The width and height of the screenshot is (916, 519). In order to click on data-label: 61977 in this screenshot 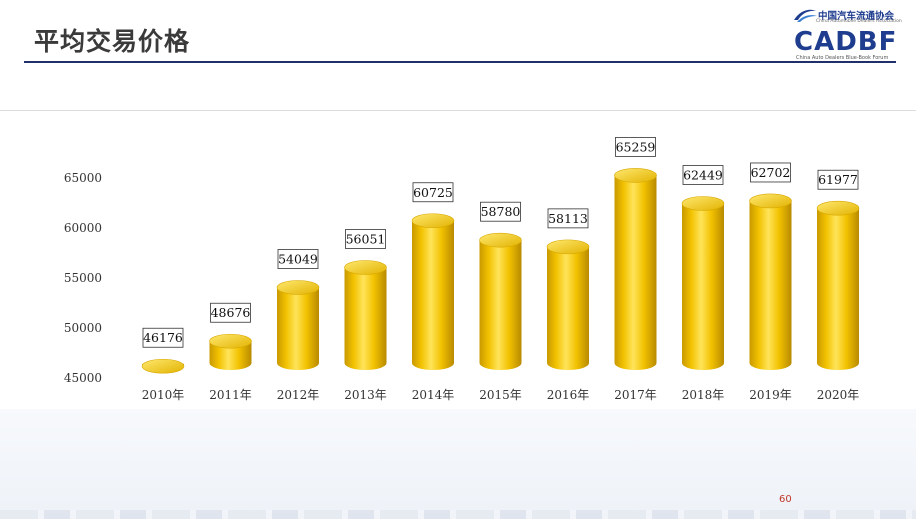, I will do `click(838, 179)`.